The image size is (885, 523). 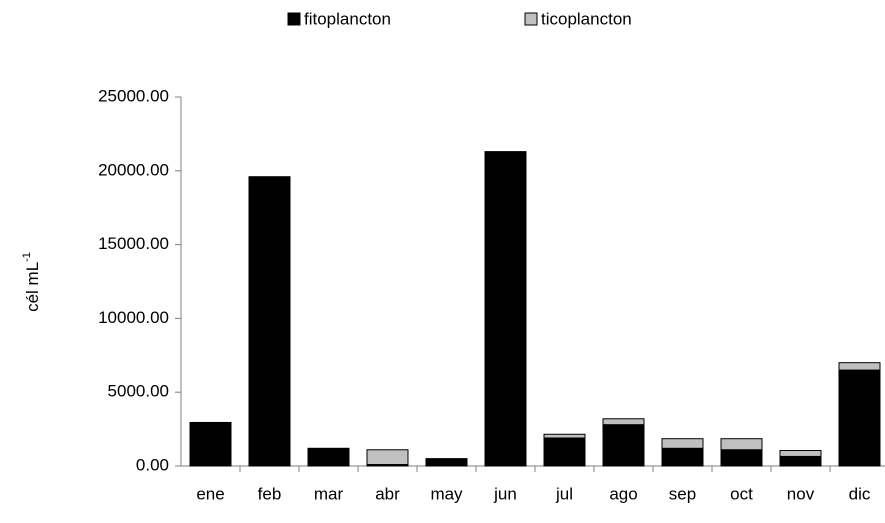 What do you see at coordinates (133, 317) in the screenshot?
I see `y-tick-label: 10000.00` at bounding box center [133, 317].